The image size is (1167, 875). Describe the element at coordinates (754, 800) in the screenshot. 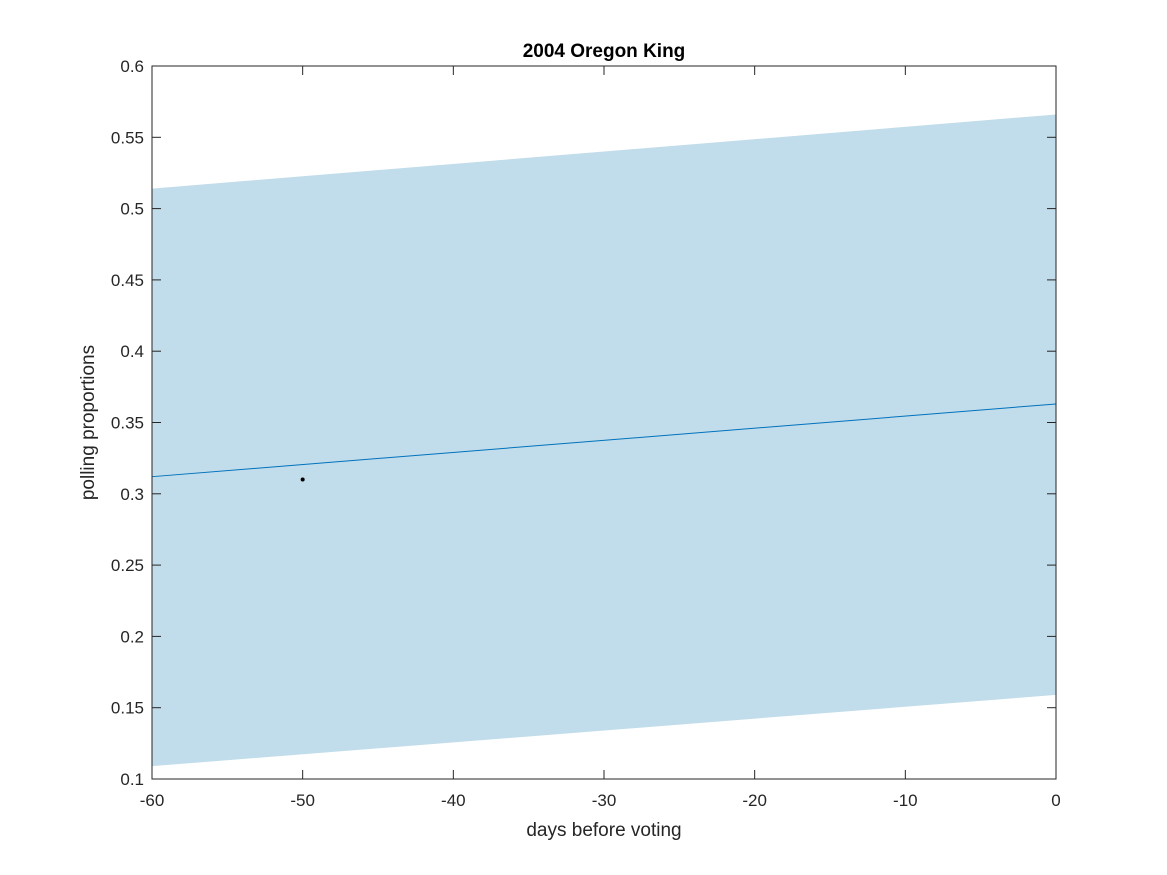

I see `x-tick-label: -20` at that location.